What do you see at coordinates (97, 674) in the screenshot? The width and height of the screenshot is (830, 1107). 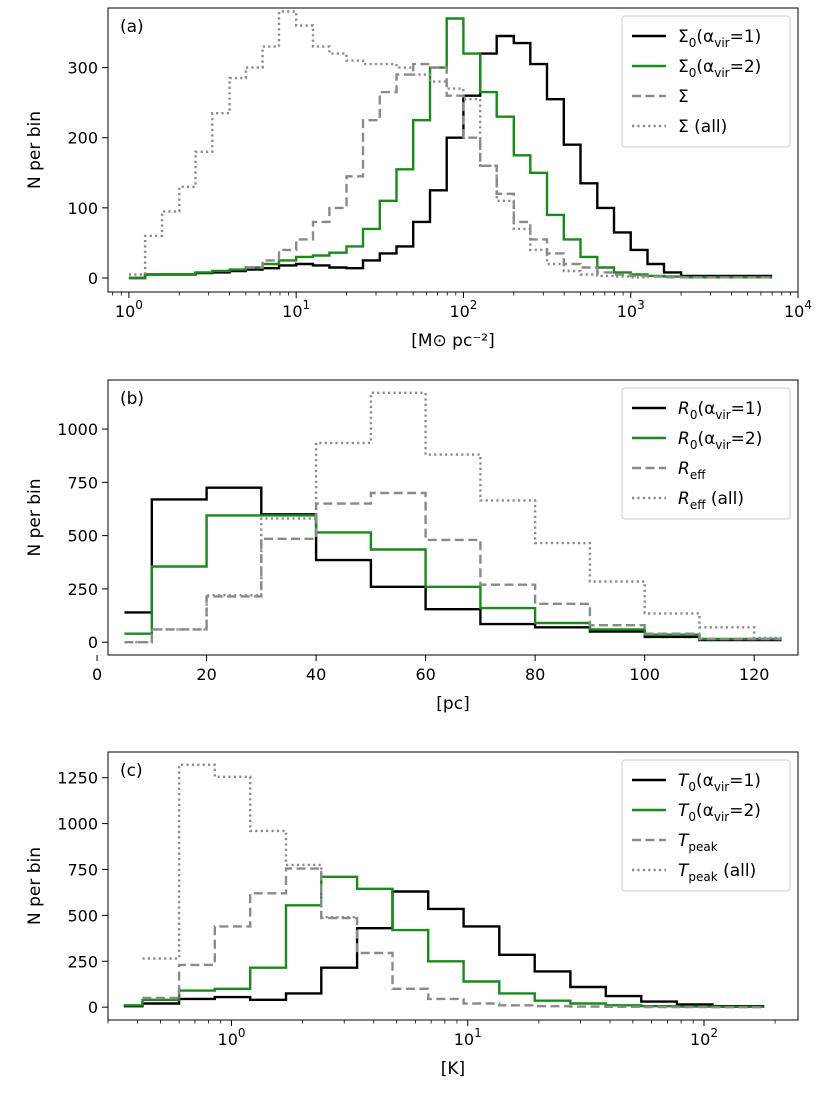 I see `x-tick-label: 0` at bounding box center [97, 674].